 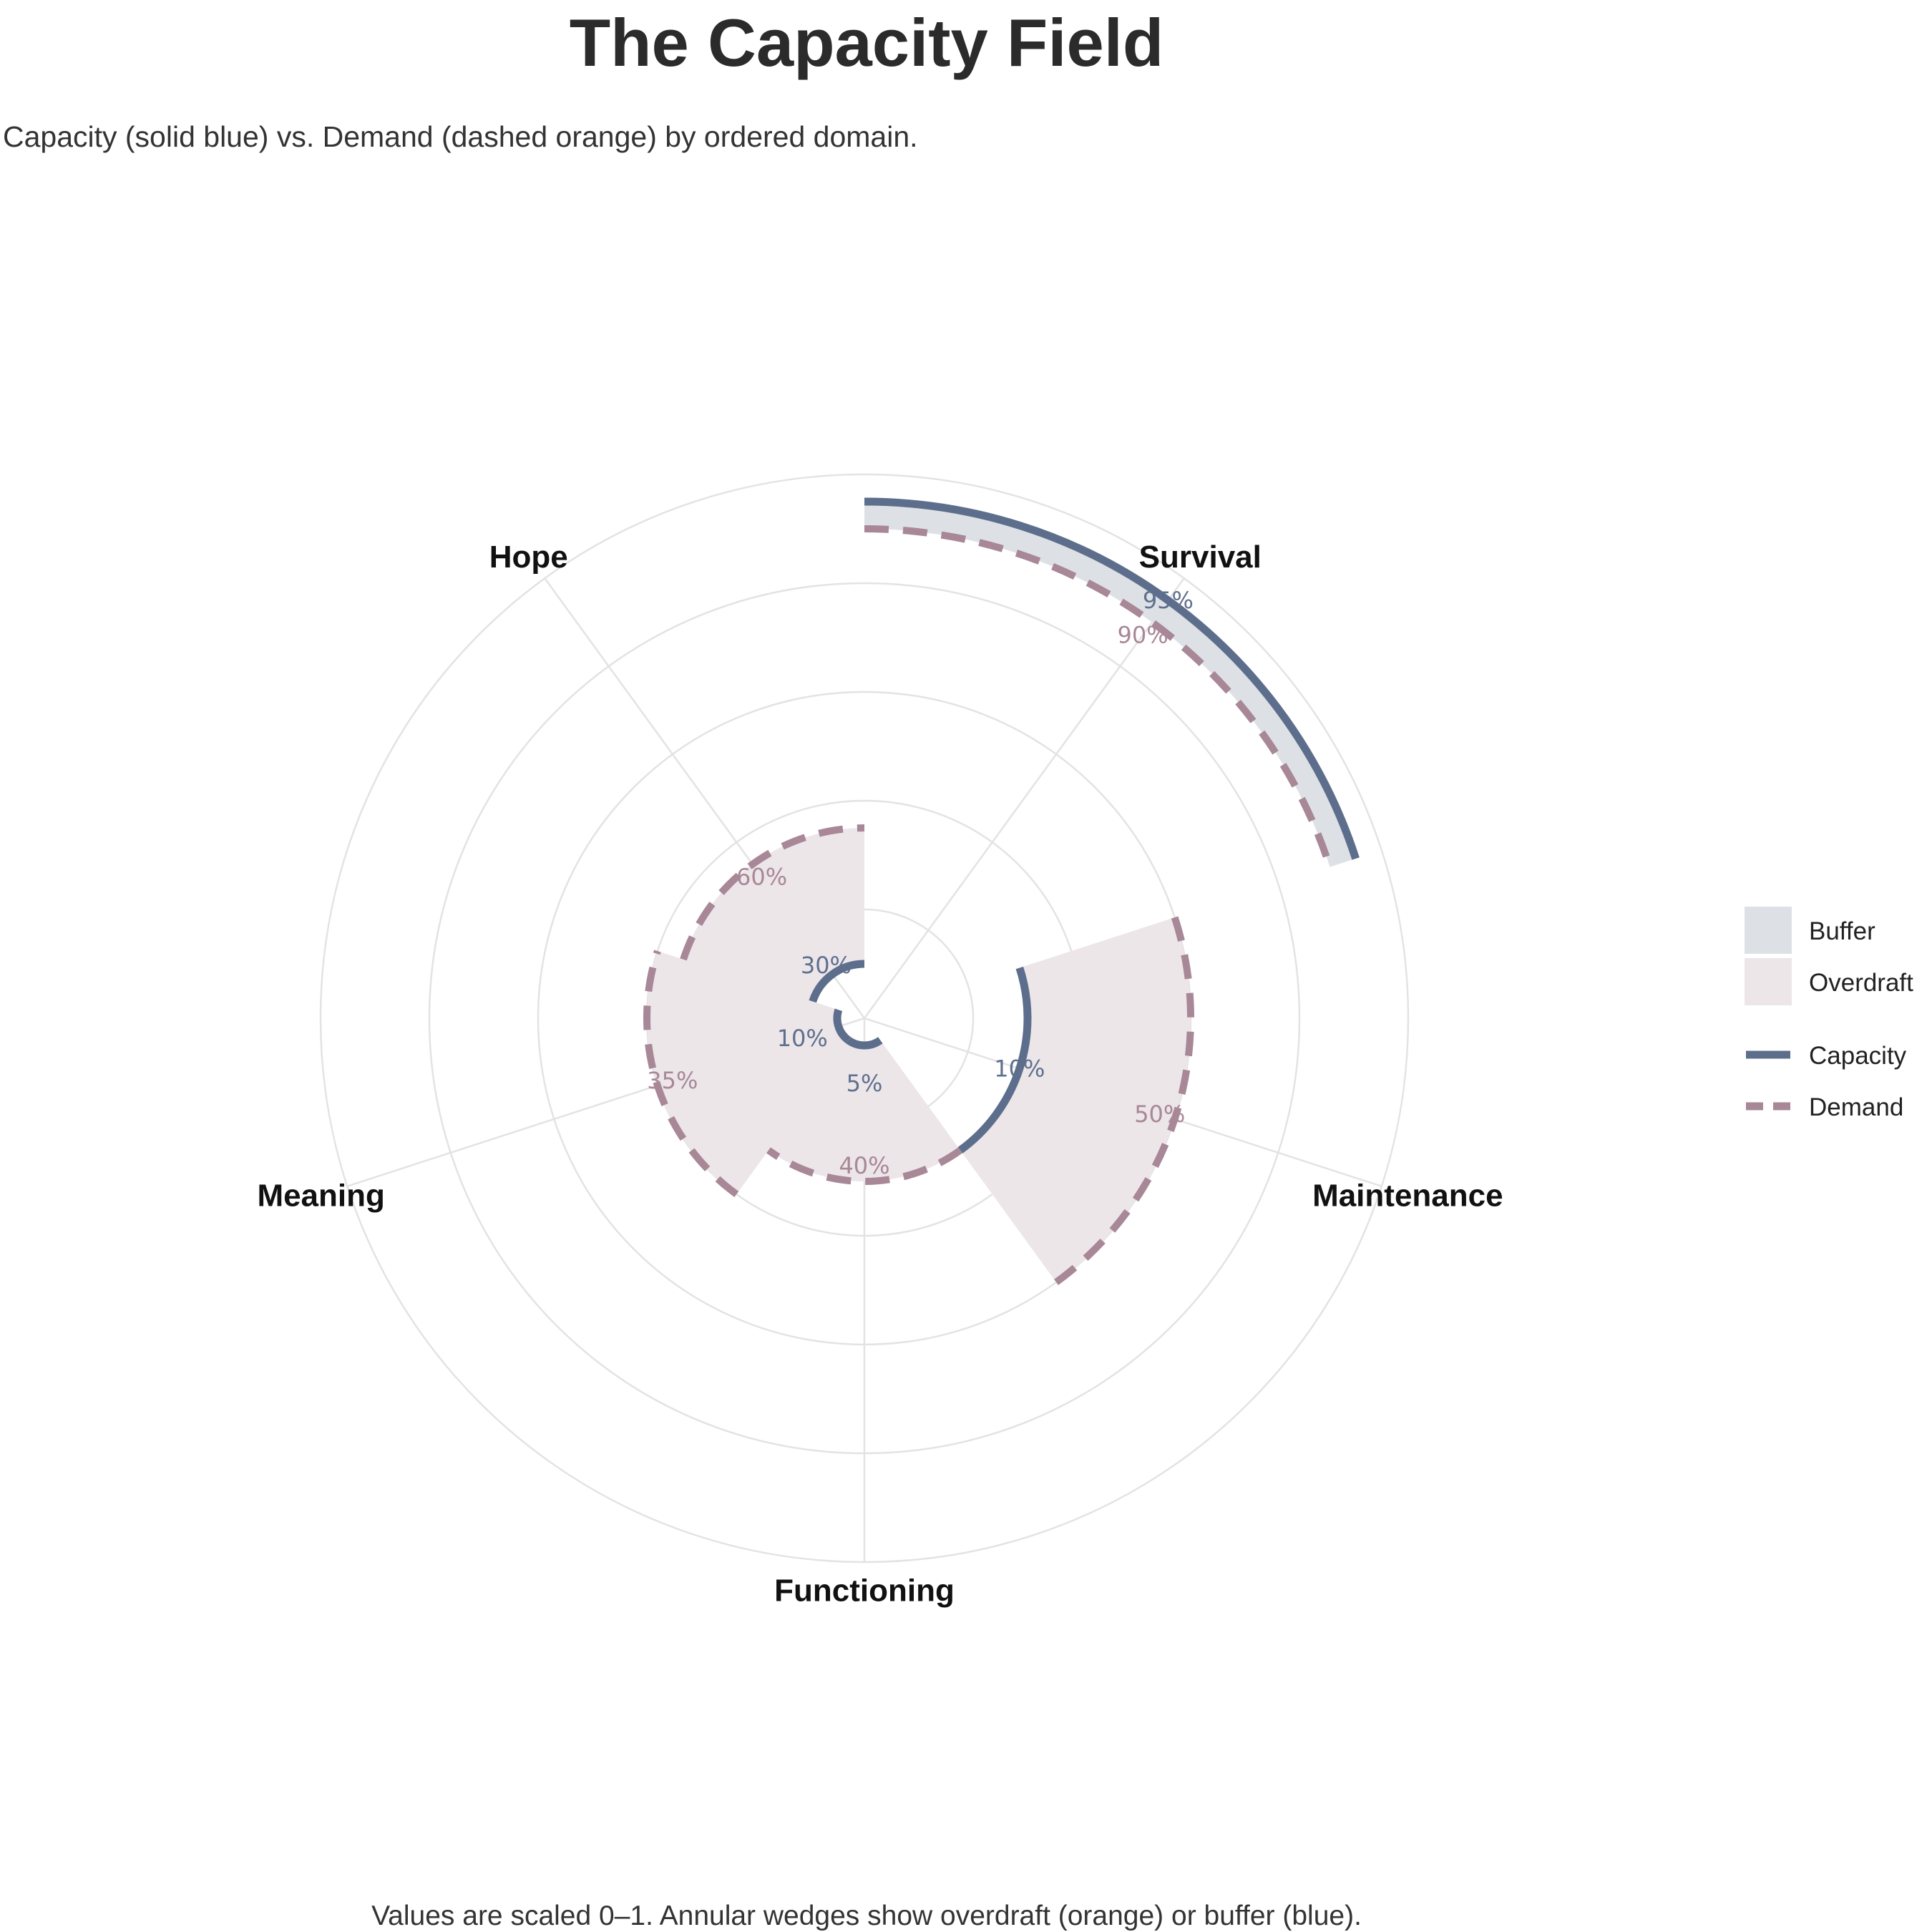 I want to click on capacity-arc-hope, so click(x=837, y=981).